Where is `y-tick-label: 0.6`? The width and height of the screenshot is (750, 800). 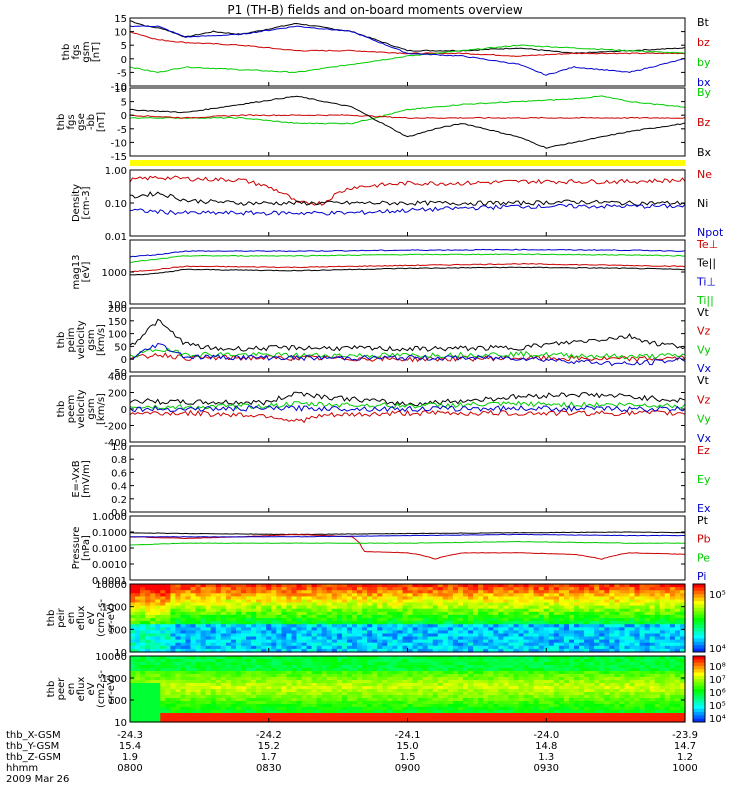 y-tick-label: 0.6 is located at coordinates (119, 473).